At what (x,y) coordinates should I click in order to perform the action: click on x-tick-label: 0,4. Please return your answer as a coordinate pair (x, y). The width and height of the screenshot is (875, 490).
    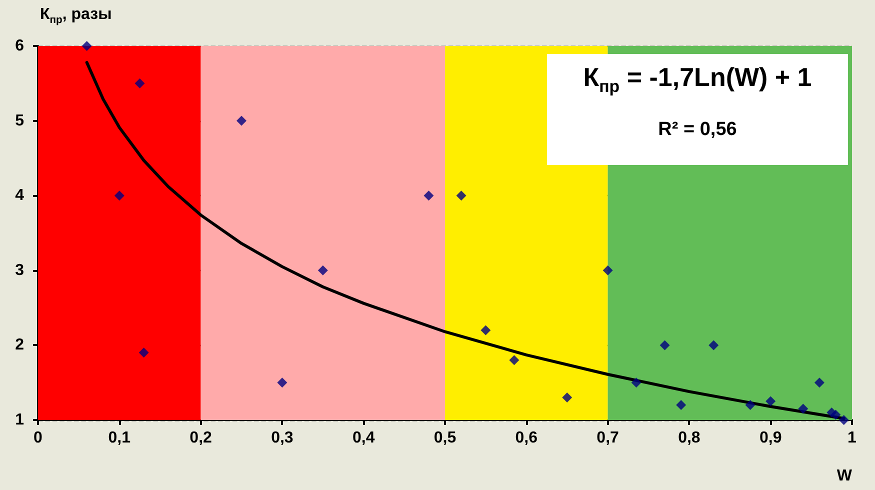
    Looking at the image, I should click on (363, 438).